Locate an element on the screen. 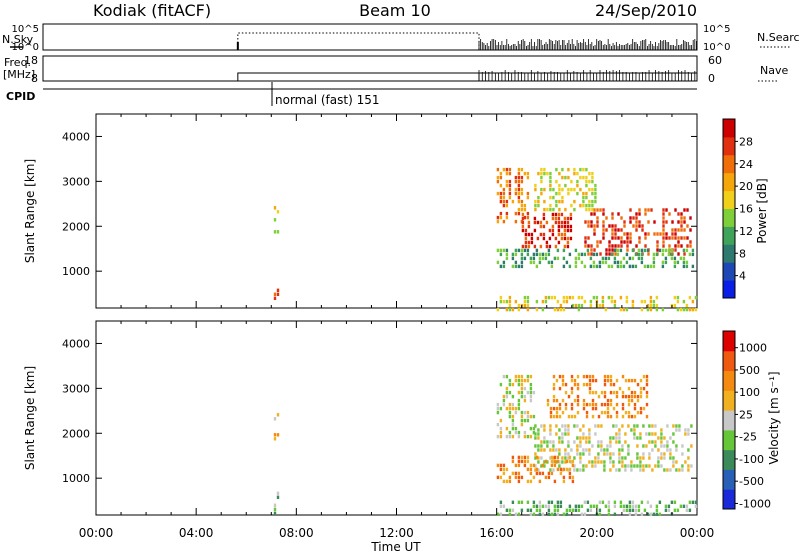 The width and height of the screenshot is (800, 554). colorbar-tick-label: 500 is located at coordinates (749, 370).